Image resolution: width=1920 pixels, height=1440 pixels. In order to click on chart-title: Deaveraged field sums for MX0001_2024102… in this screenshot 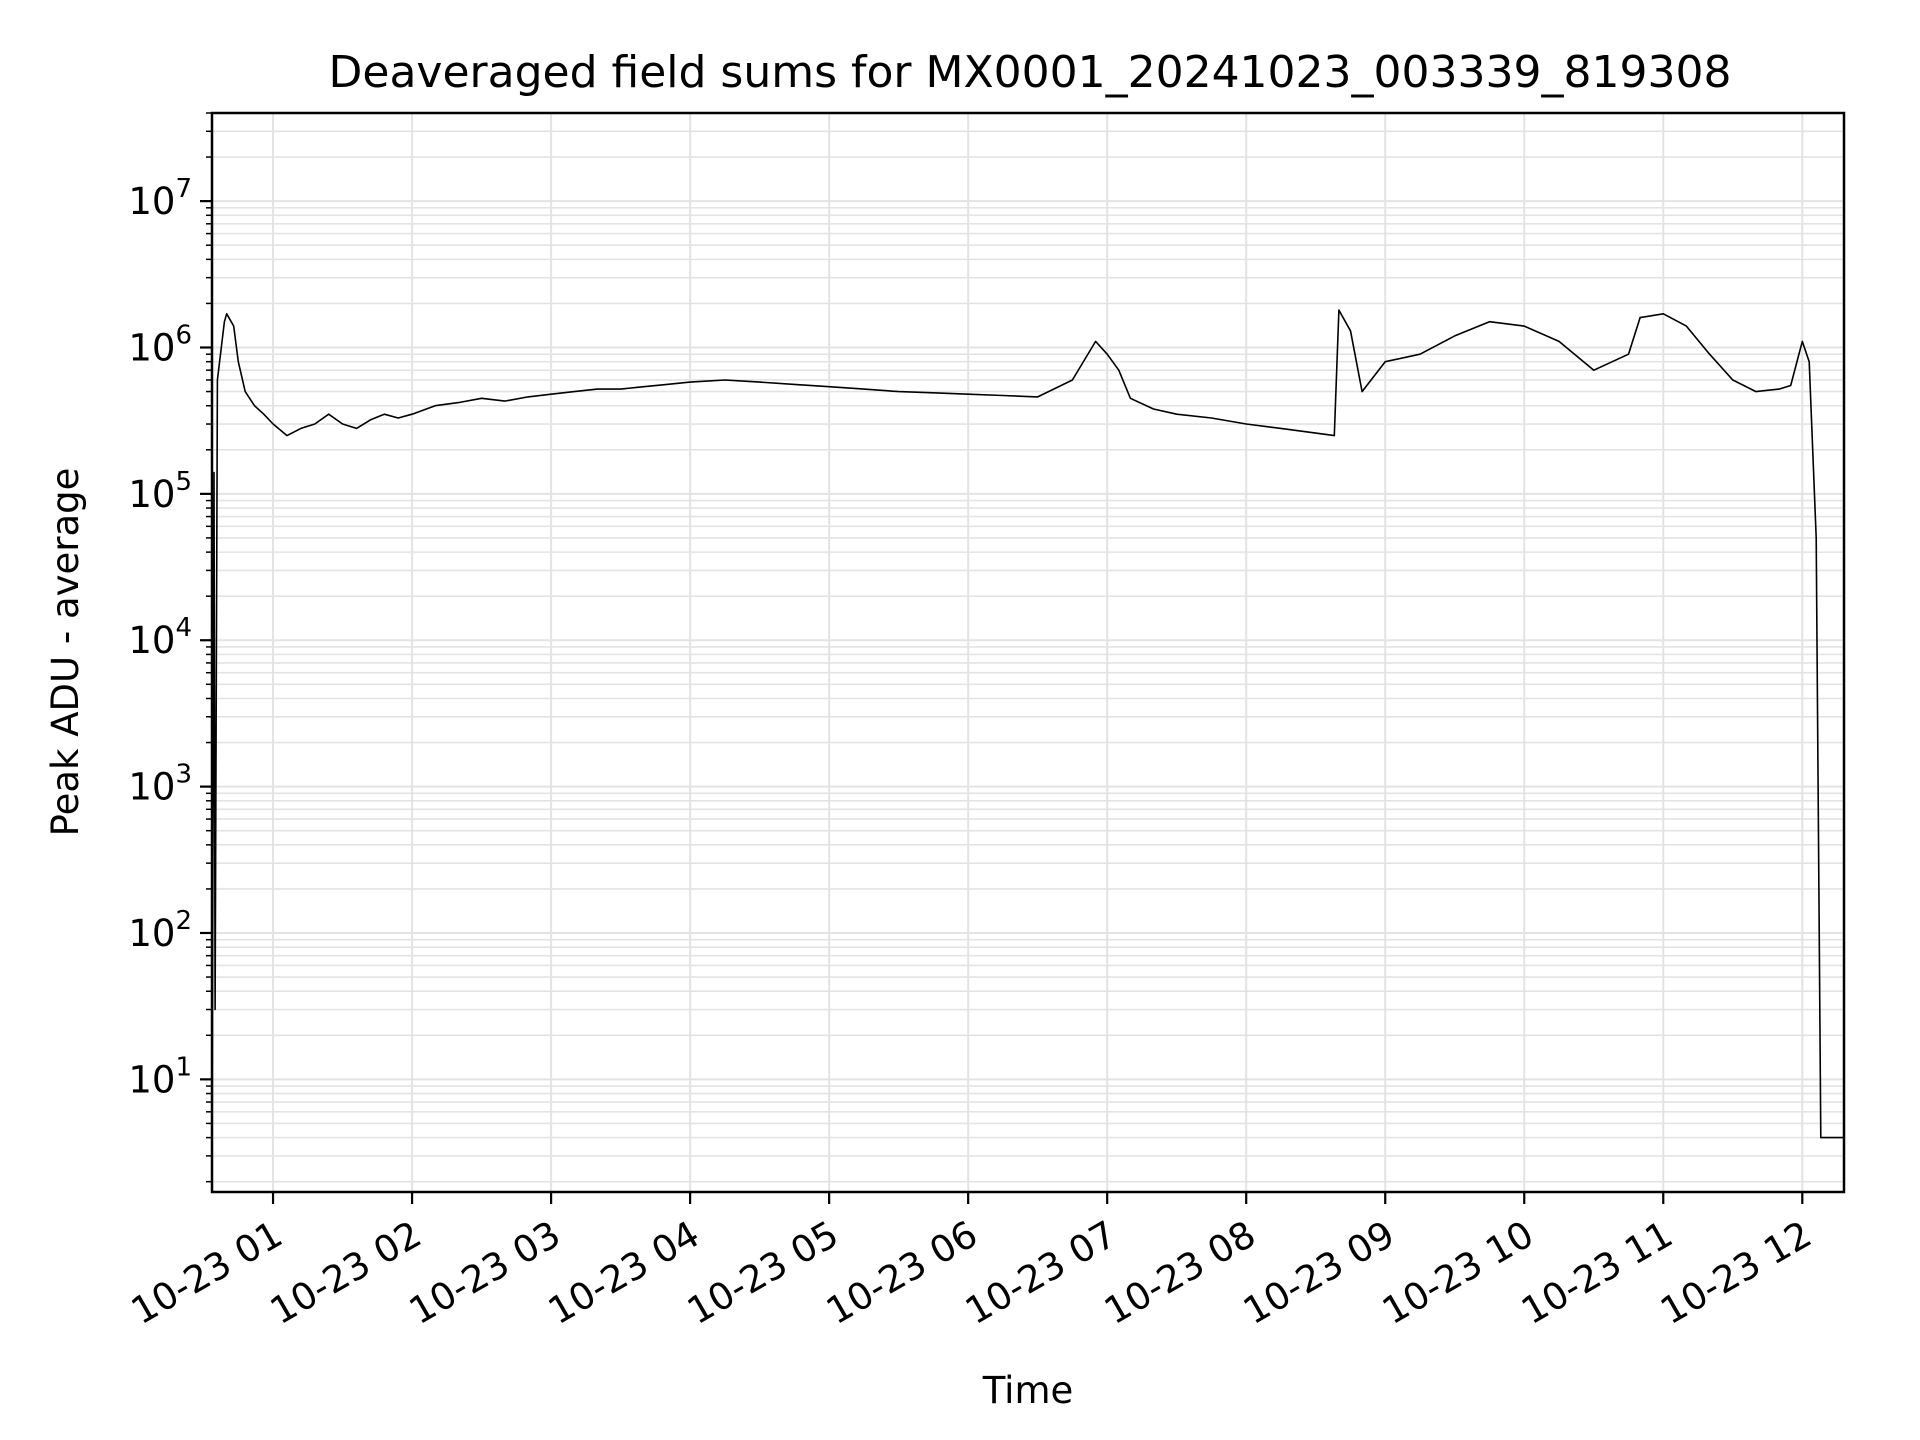, I will do `click(1030, 72)`.